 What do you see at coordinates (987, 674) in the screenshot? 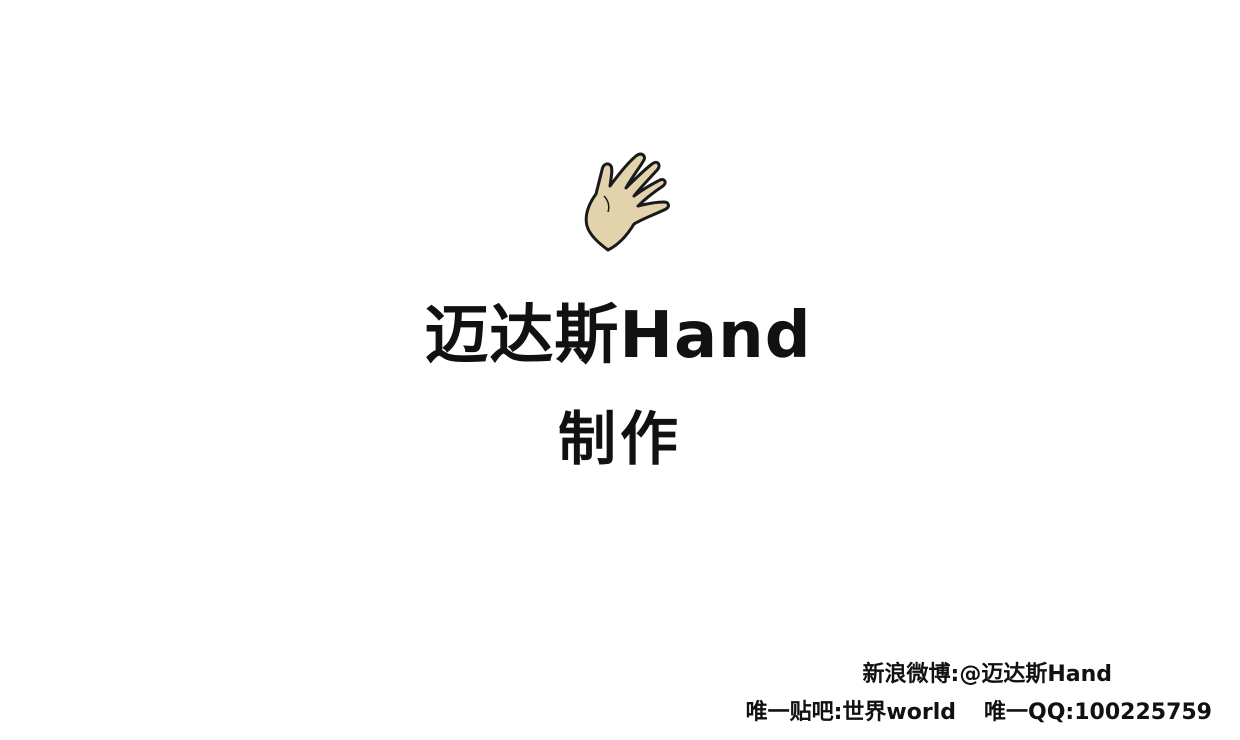
I see `weibo-credit: 新浪微博:@迈达斯Hand` at bounding box center [987, 674].